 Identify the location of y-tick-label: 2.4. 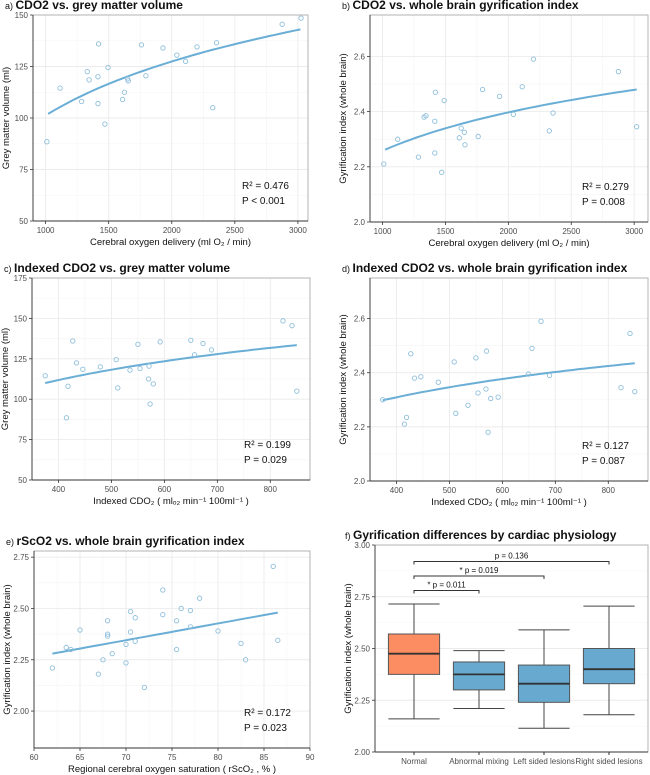
(360, 112).